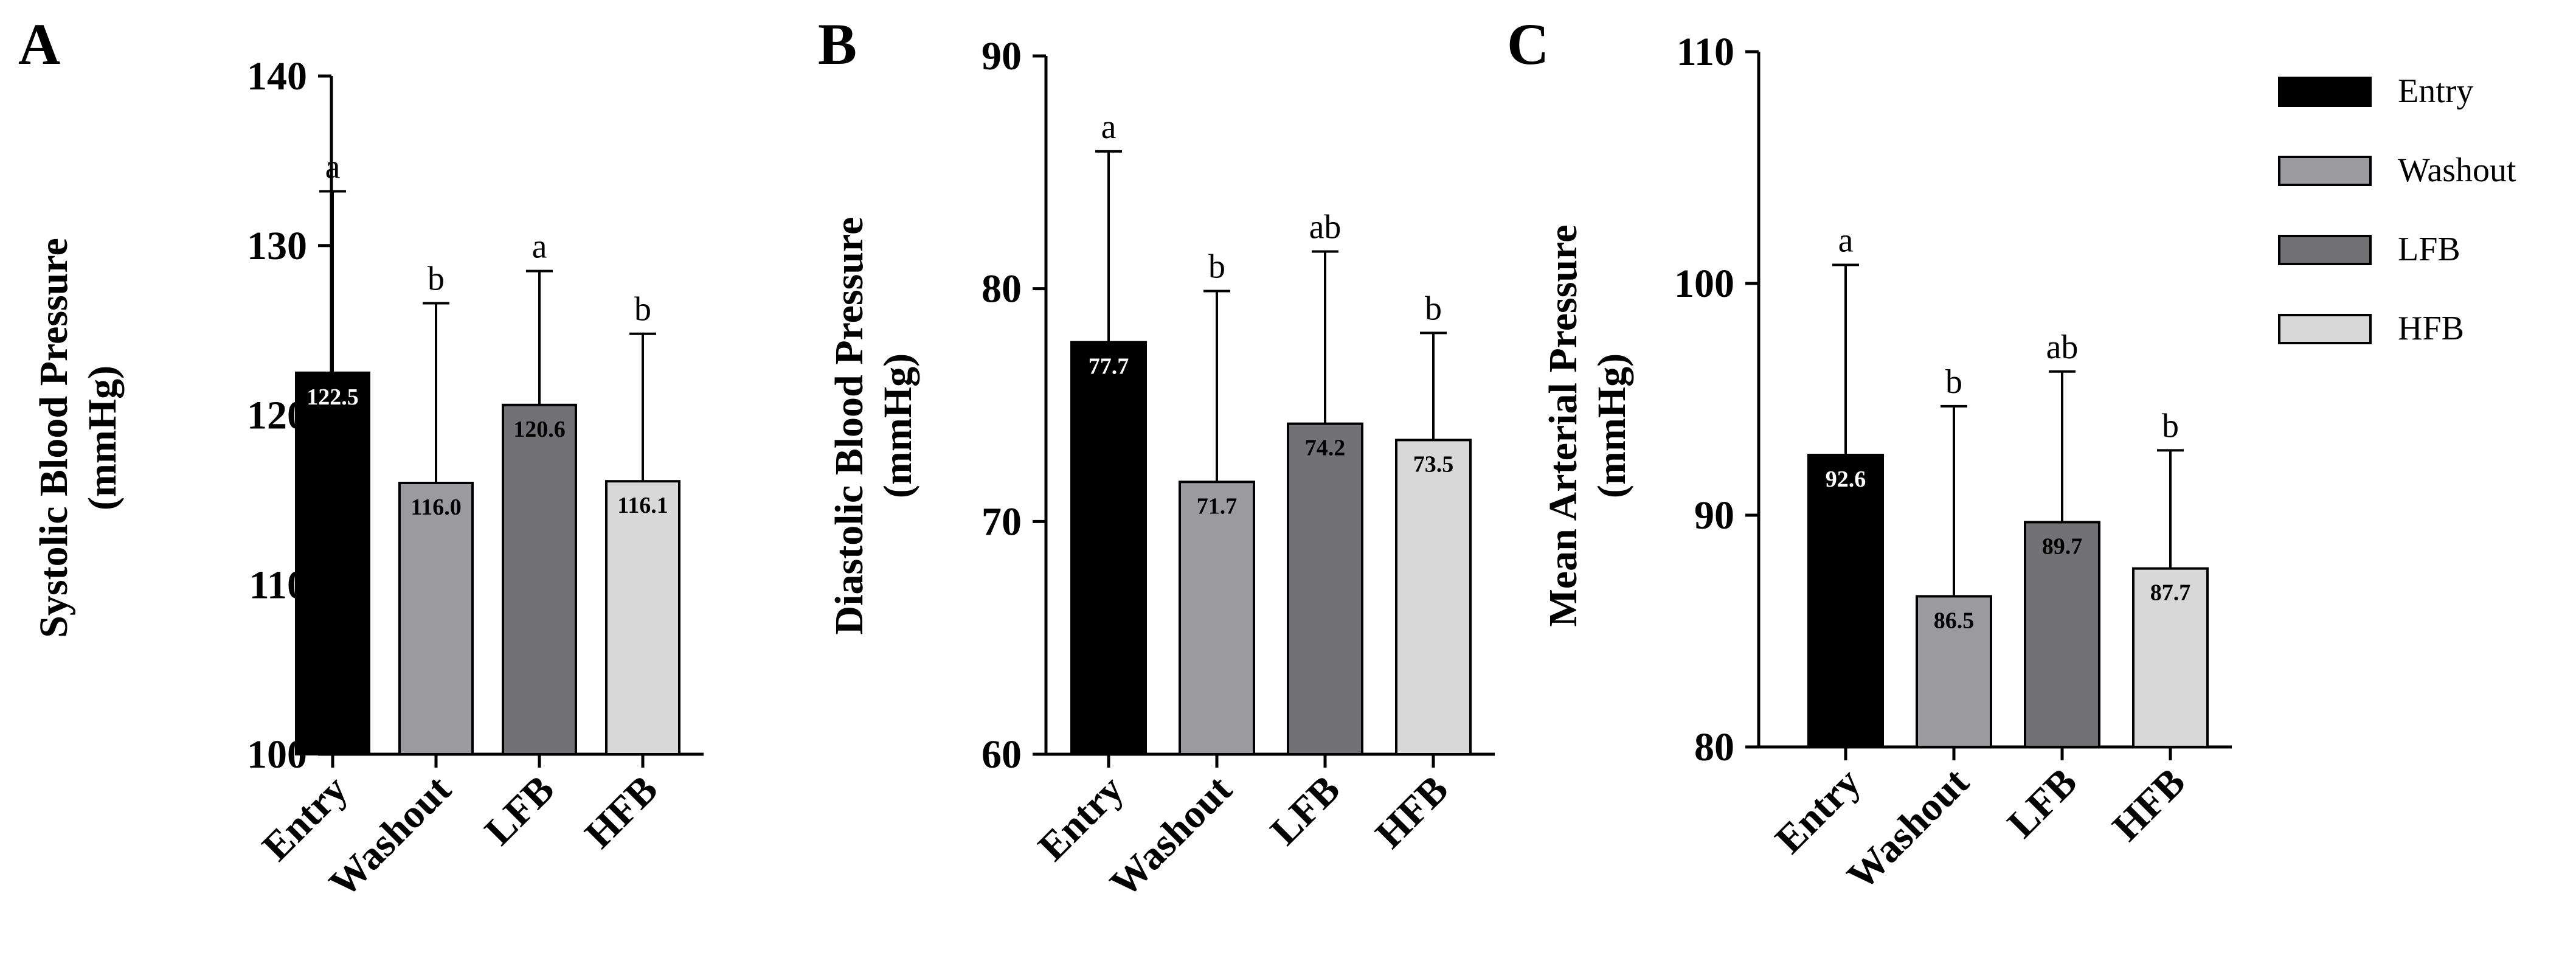 The width and height of the screenshot is (2576, 972). What do you see at coordinates (277, 76) in the screenshot?
I see `y-tick-label: 140` at bounding box center [277, 76].